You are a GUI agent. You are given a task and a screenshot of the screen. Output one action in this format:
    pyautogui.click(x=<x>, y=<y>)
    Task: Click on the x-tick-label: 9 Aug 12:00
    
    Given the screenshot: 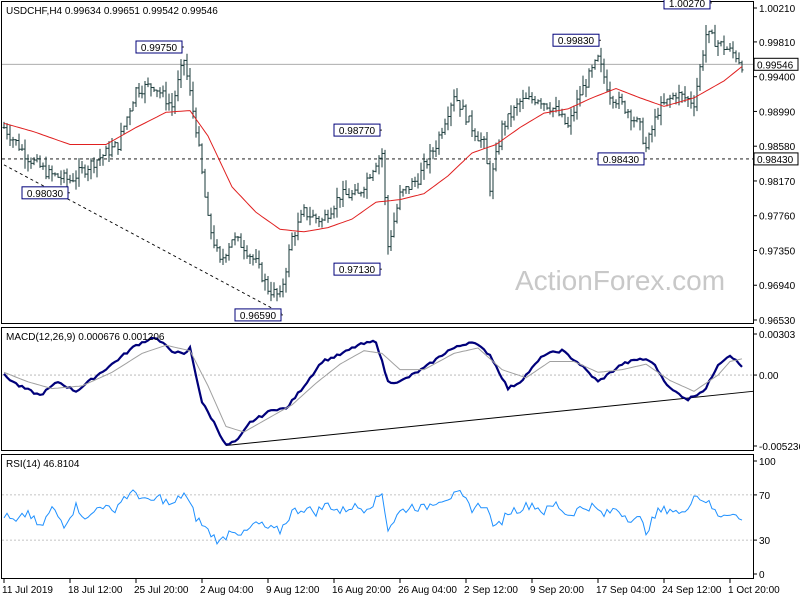 What is the action you would take?
    pyautogui.click(x=293, y=590)
    